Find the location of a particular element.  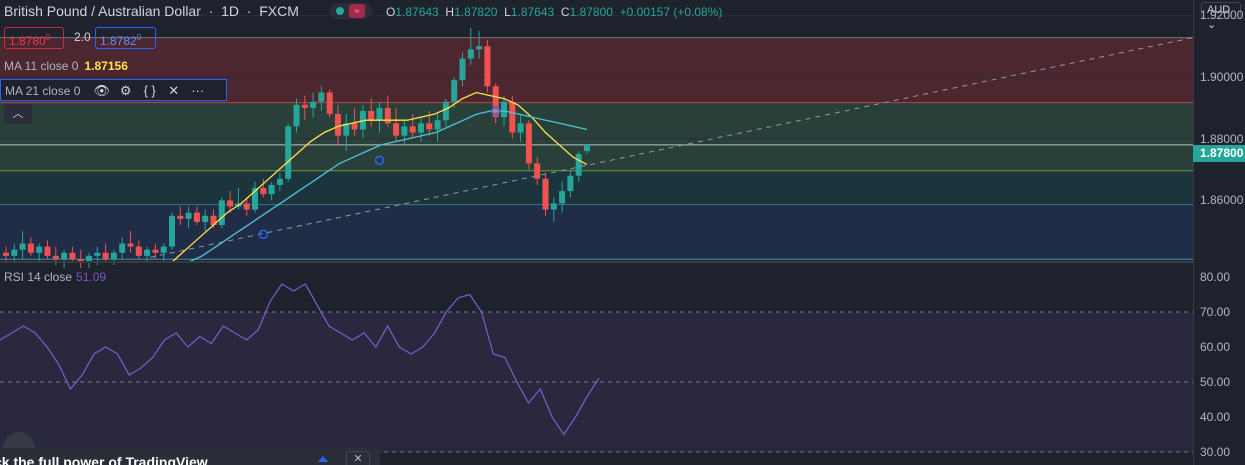

ma11-line is located at coordinates (379, 177).